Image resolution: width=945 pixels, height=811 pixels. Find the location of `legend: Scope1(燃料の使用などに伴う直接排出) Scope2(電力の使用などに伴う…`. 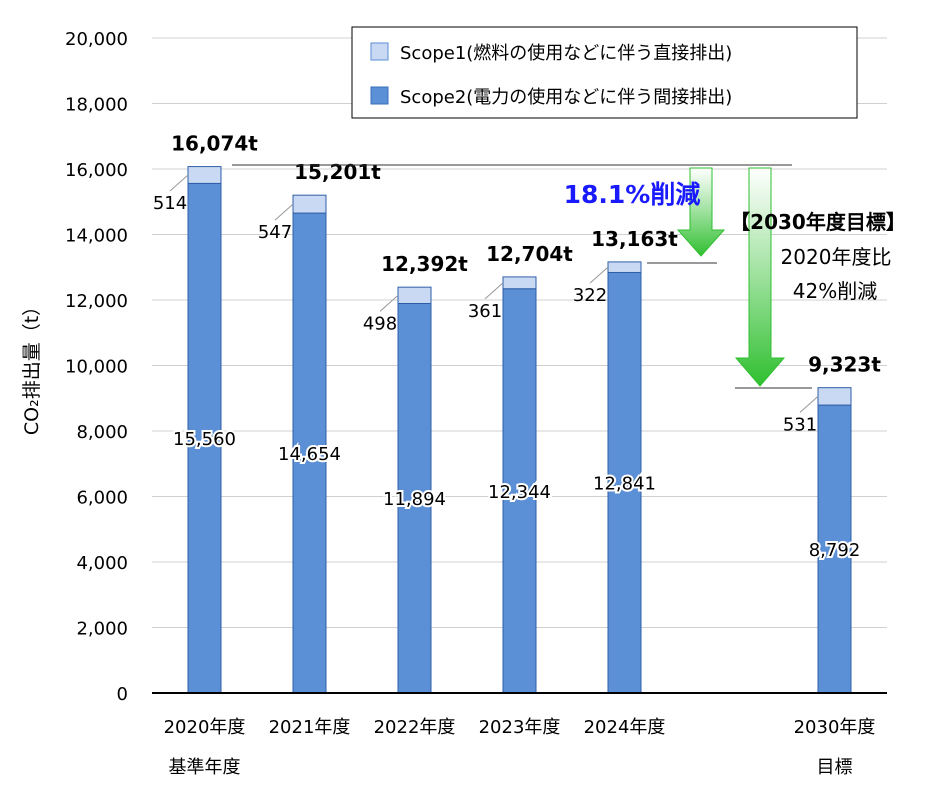

legend: Scope1(燃料の使用などに伴う直接排出) Scope2(電力の使用などに伴う… is located at coordinates (604, 72).